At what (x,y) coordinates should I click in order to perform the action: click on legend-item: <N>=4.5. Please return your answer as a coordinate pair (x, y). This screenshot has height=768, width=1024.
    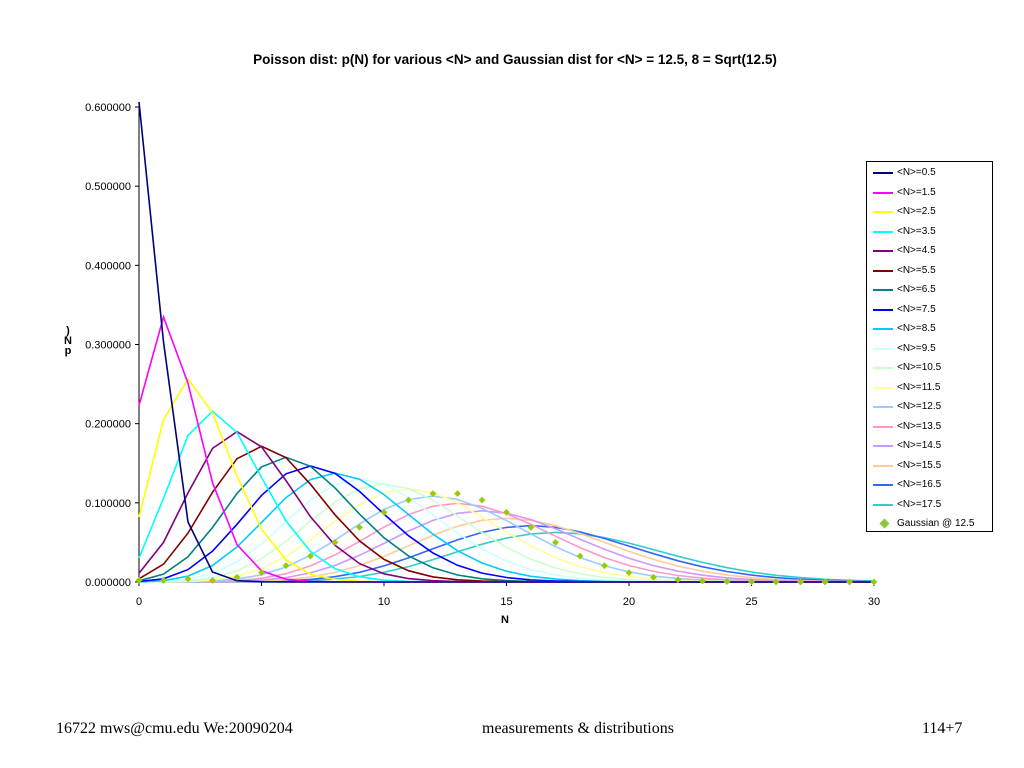
    Looking at the image, I should click on (929, 253).